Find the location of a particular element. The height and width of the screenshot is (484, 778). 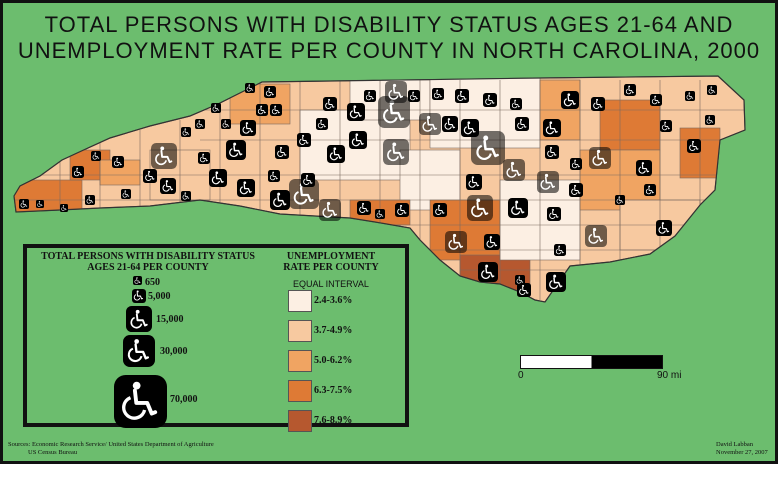

rate-class-label: 7.6-8.9% is located at coordinates (333, 420).